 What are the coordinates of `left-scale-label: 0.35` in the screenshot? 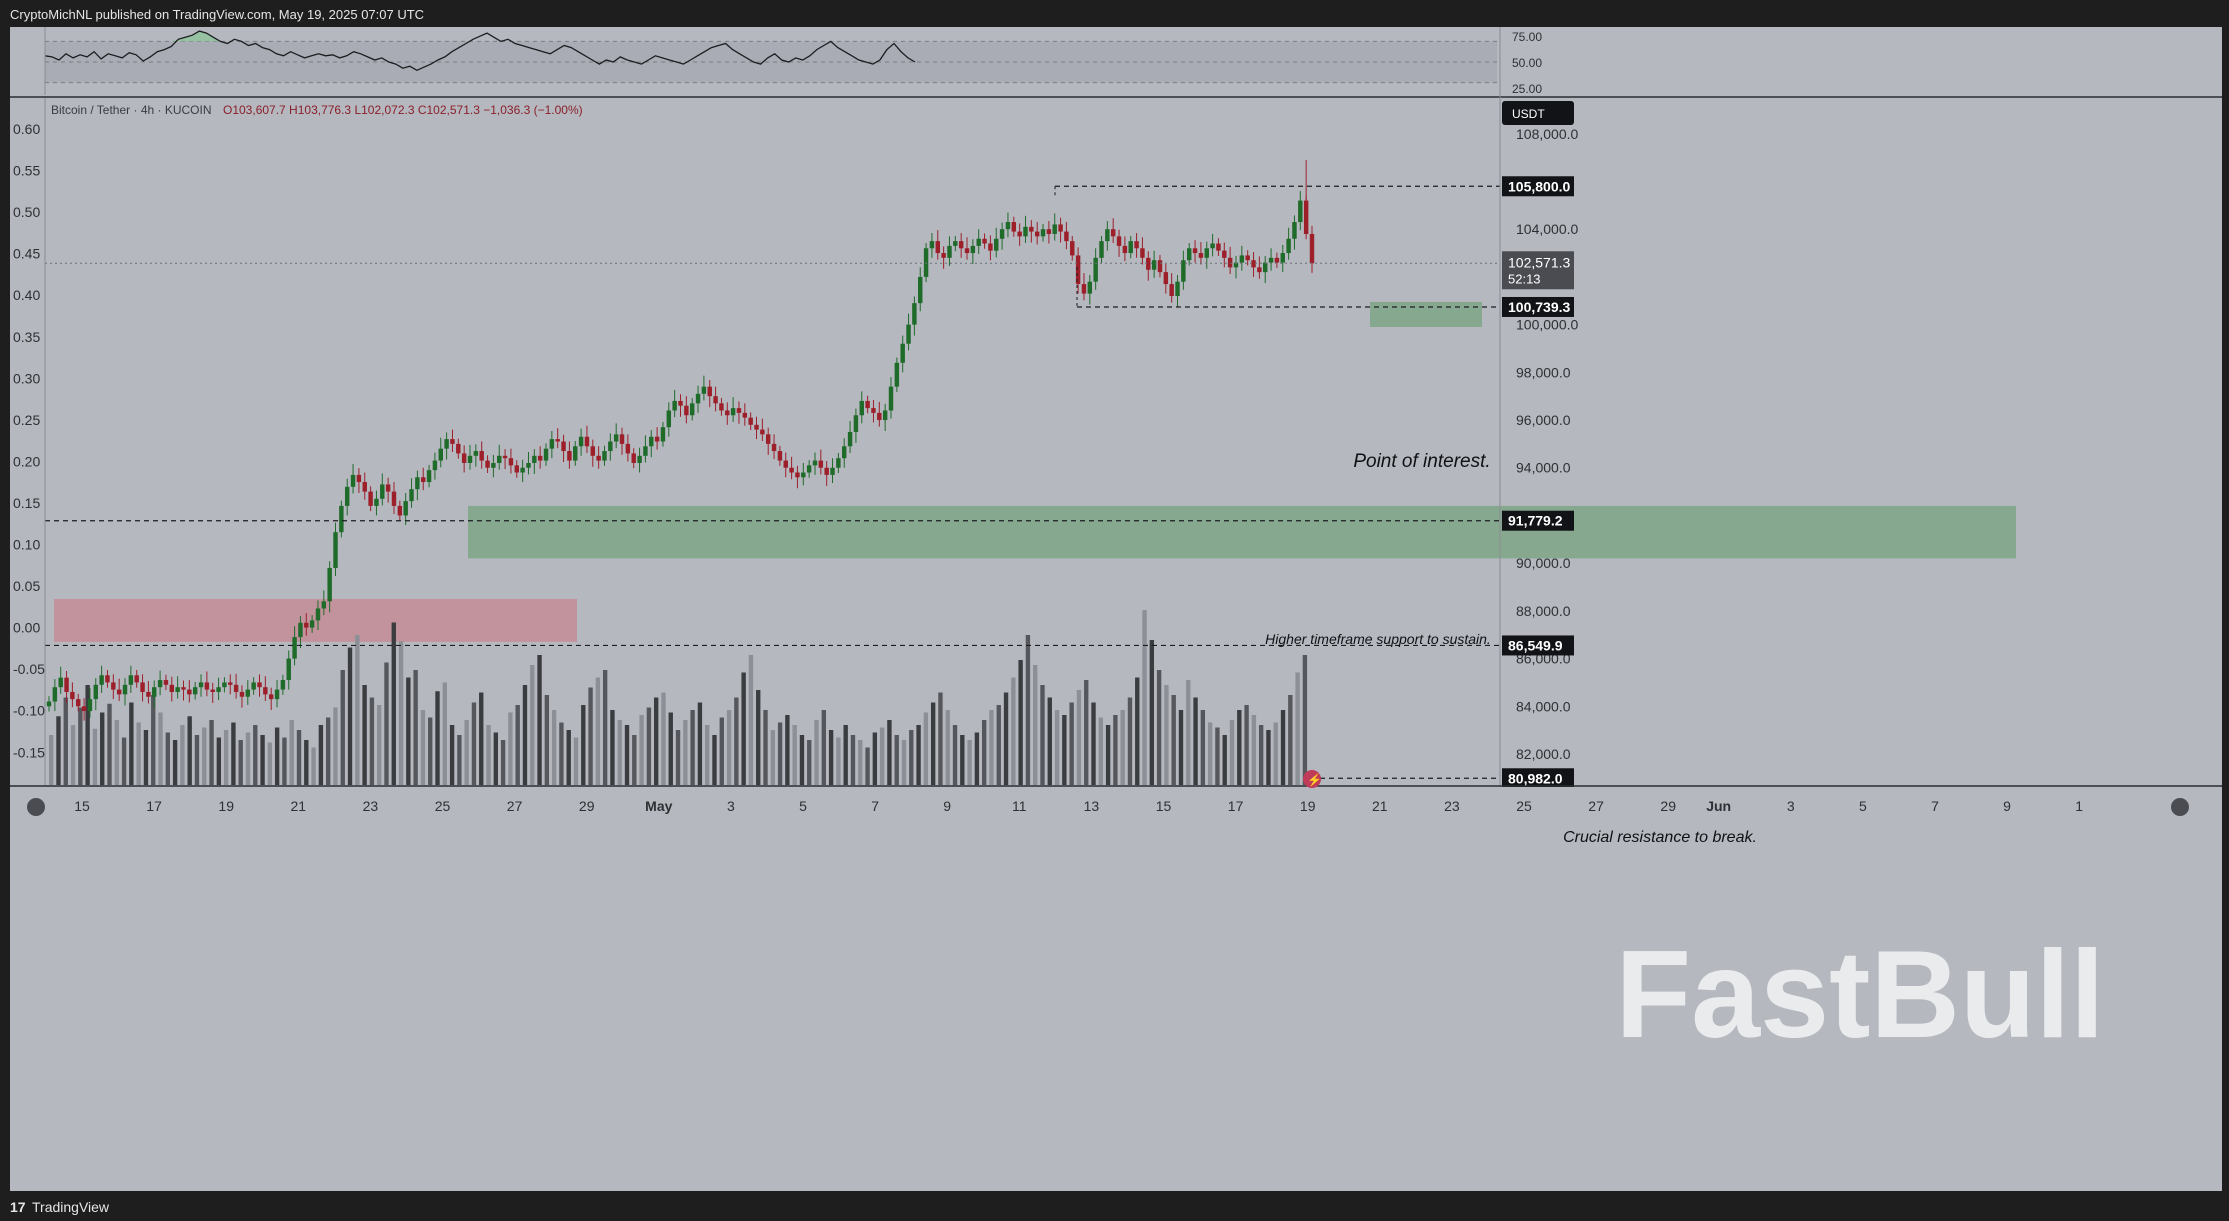 It's located at (26, 337).